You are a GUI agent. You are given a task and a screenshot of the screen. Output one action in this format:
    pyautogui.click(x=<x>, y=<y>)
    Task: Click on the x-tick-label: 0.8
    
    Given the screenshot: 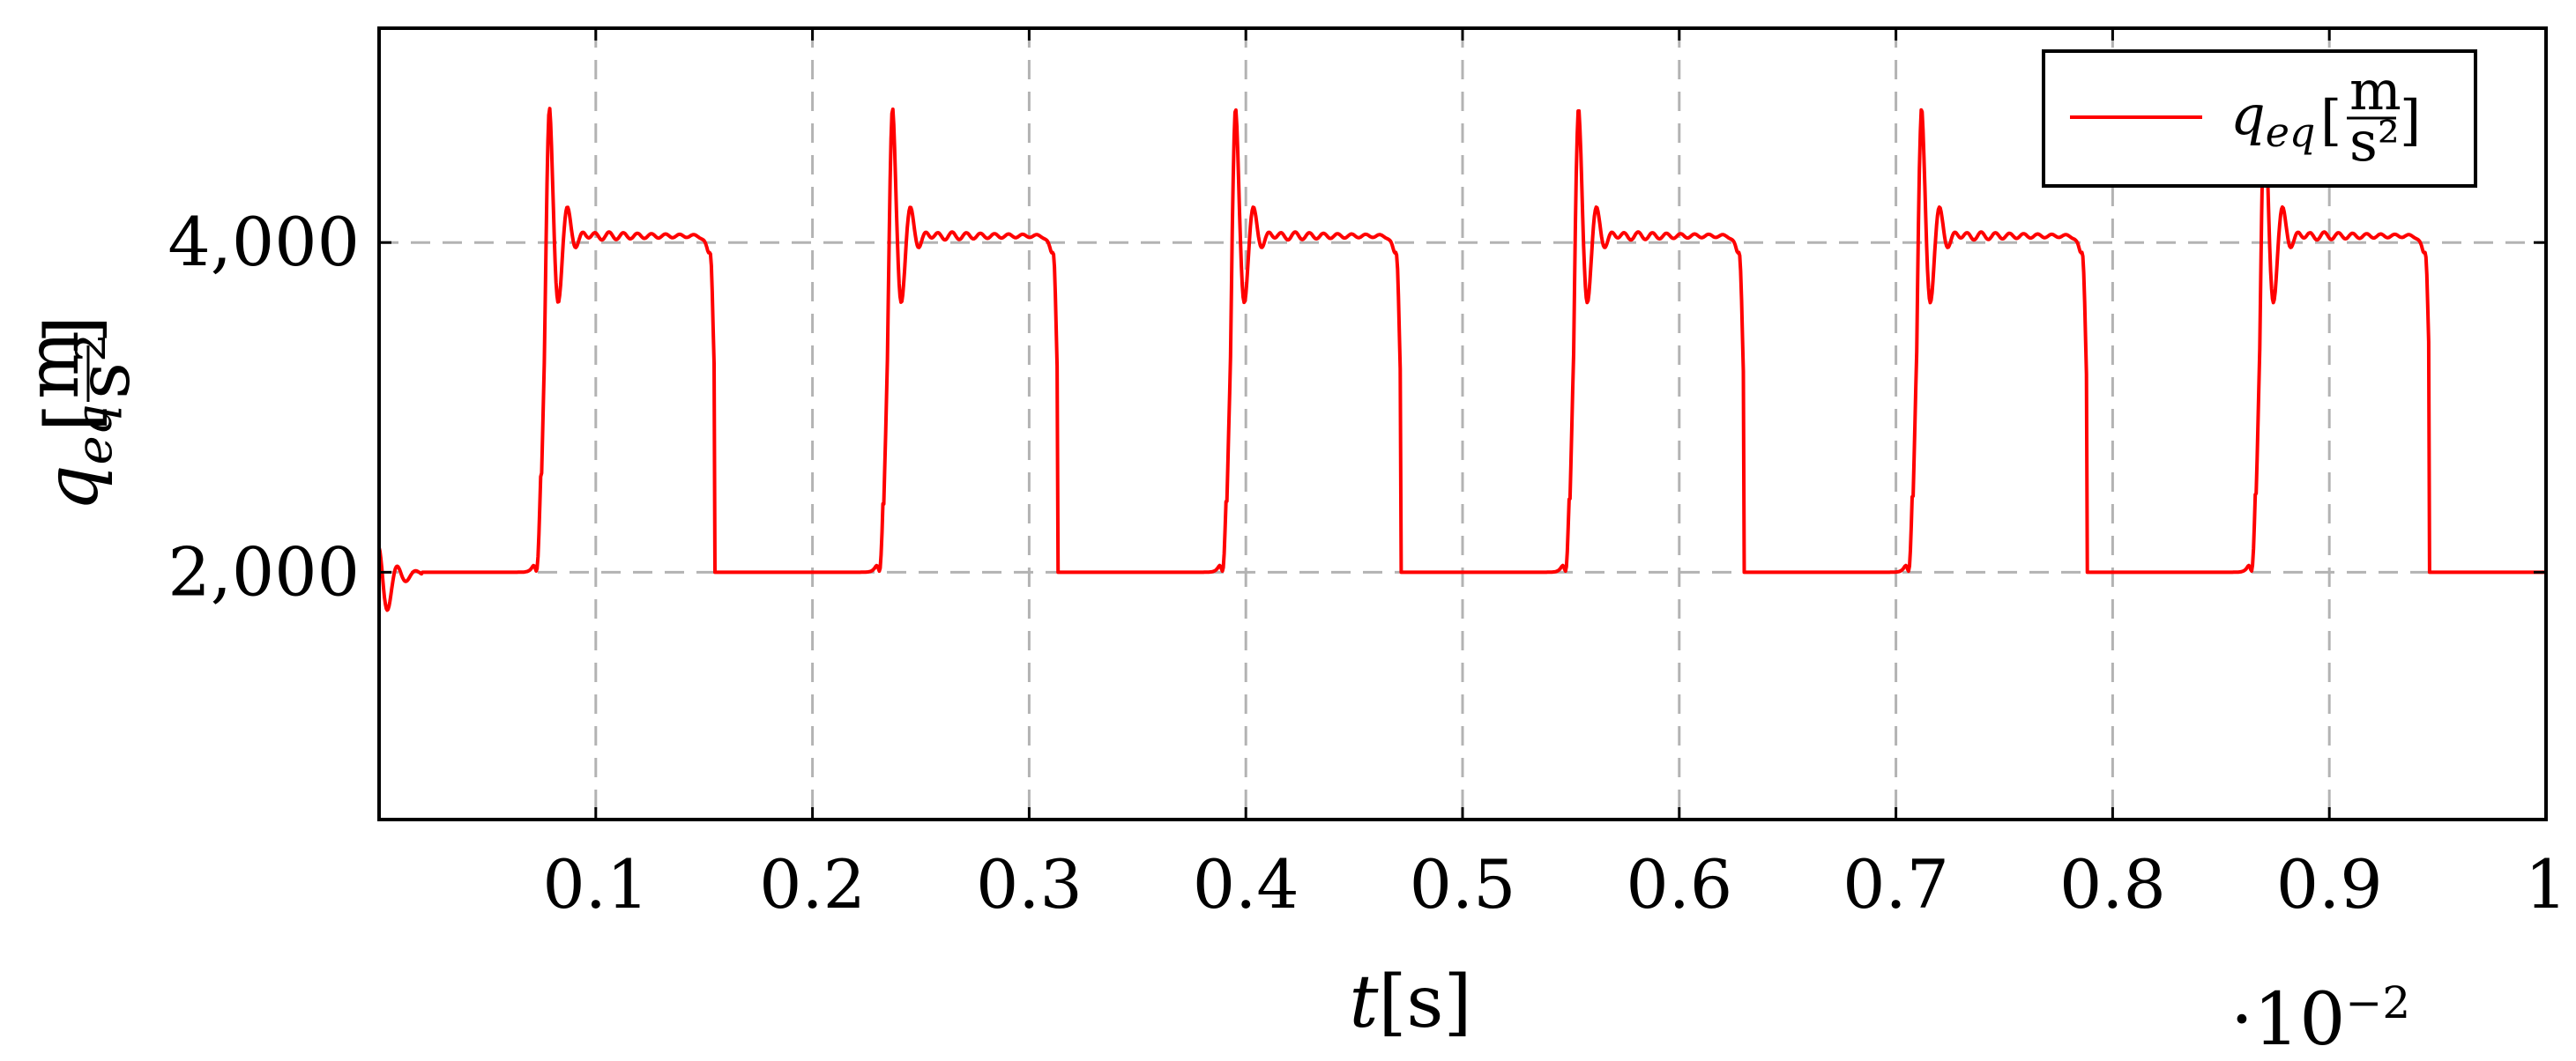 What is the action you would take?
    pyautogui.click(x=2112, y=884)
    